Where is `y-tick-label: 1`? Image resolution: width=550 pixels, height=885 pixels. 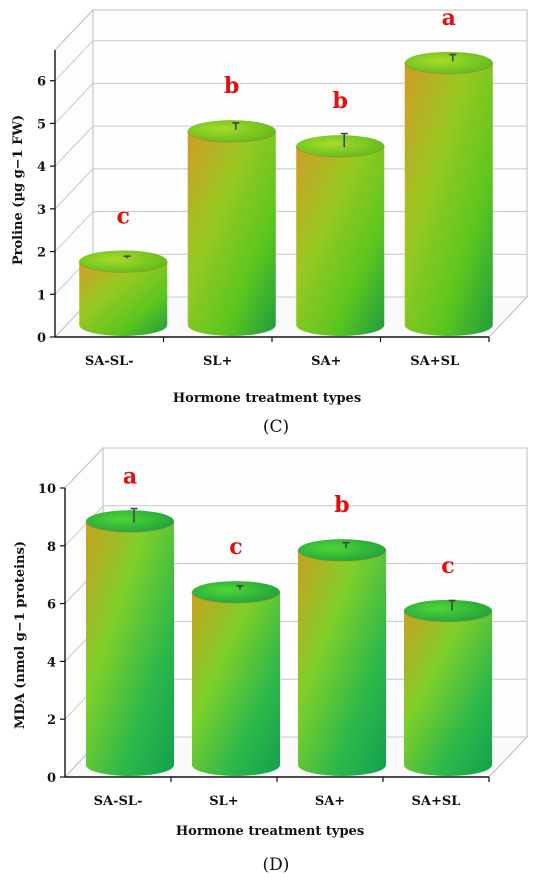
y-tick-label: 1 is located at coordinates (41, 295).